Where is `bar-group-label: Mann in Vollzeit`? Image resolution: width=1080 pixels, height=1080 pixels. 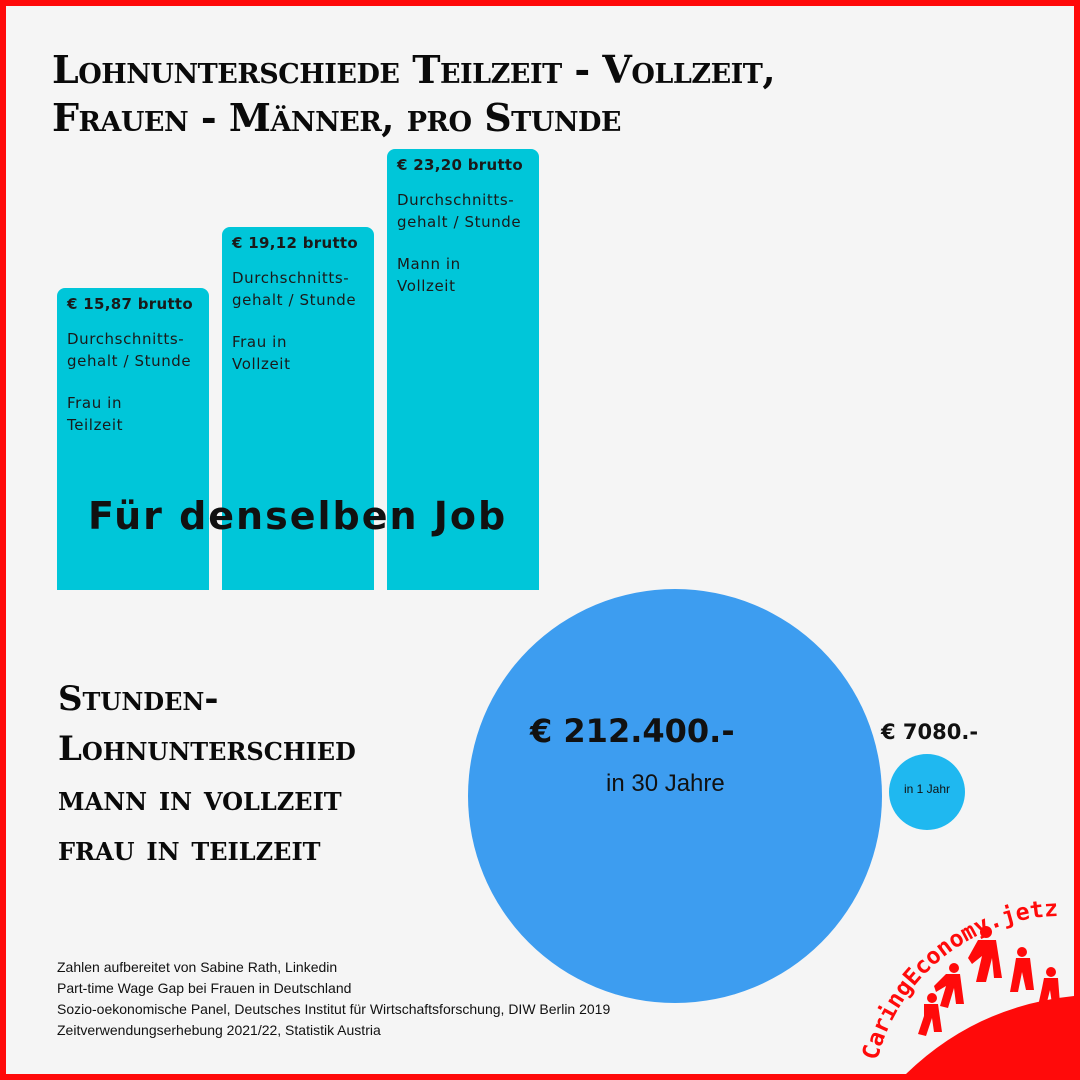
bar-group-label: Mann in Vollzeit is located at coordinates (429, 275).